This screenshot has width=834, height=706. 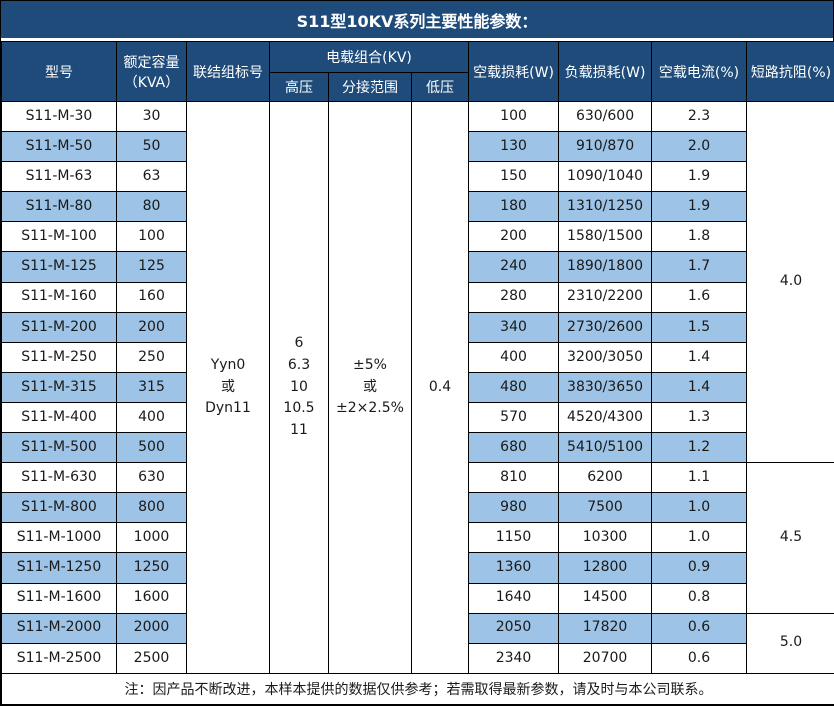 What do you see at coordinates (59, 628) in the screenshot?
I see `cell-model: S11-M-2000` at bounding box center [59, 628].